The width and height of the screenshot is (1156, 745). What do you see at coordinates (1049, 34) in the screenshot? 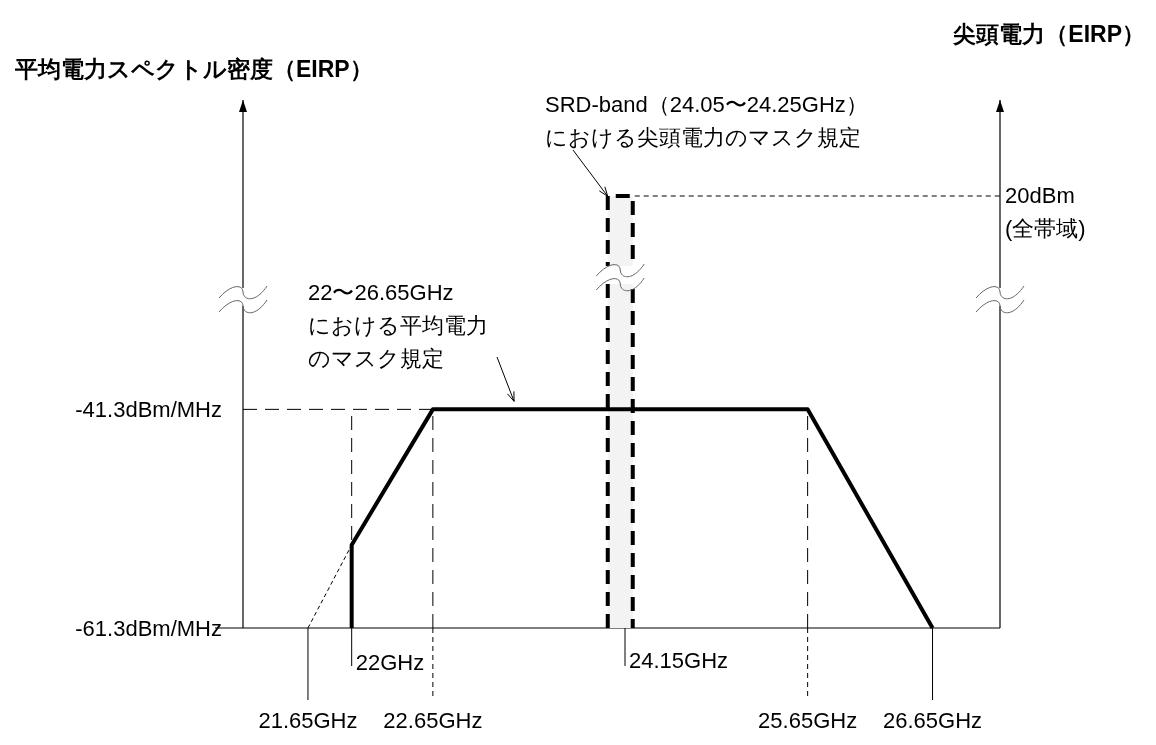
I see `y2label: 尖頭電力（EIRP）` at bounding box center [1049, 34].